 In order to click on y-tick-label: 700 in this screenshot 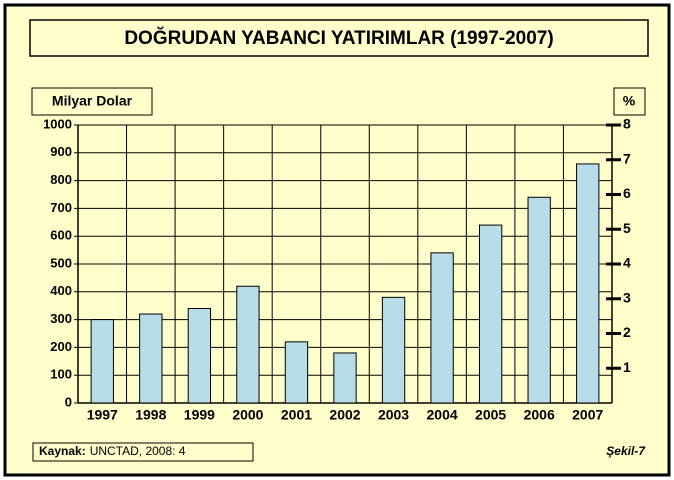, I will do `click(61, 207)`.